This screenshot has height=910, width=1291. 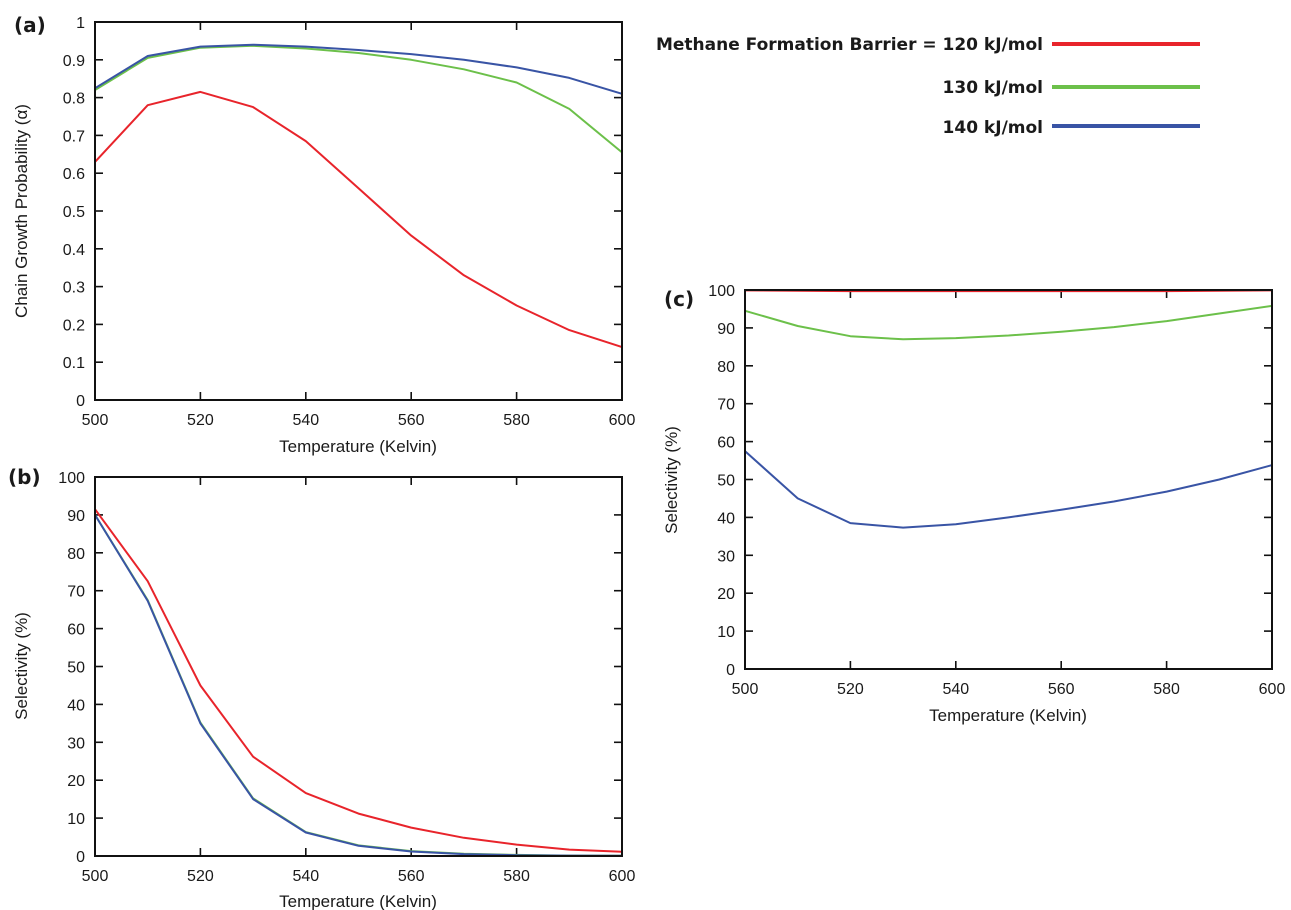 What do you see at coordinates (358, 446) in the screenshot?
I see `panel-a-xlabel: Temperature (Kelvin)` at bounding box center [358, 446].